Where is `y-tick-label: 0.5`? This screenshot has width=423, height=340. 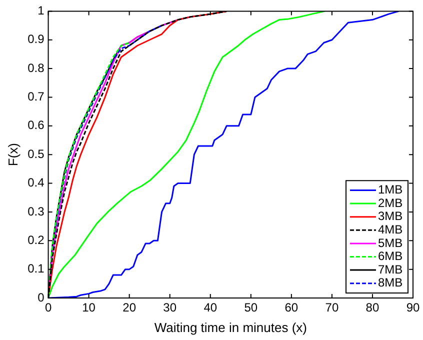
y-tick-label: 0.5 is located at coordinates (36, 153).